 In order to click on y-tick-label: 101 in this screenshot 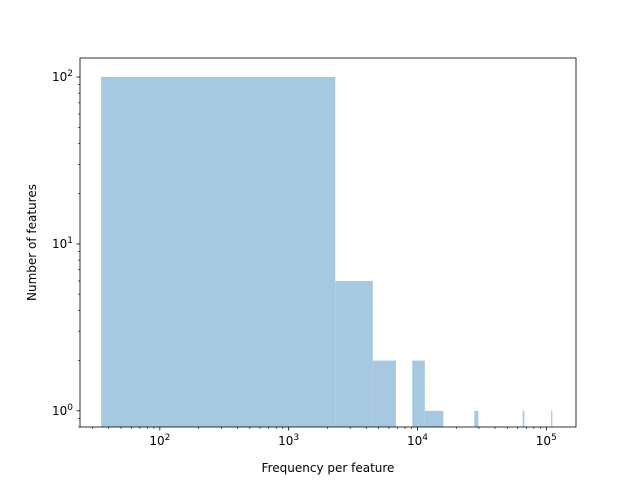, I will do `click(62, 243)`.